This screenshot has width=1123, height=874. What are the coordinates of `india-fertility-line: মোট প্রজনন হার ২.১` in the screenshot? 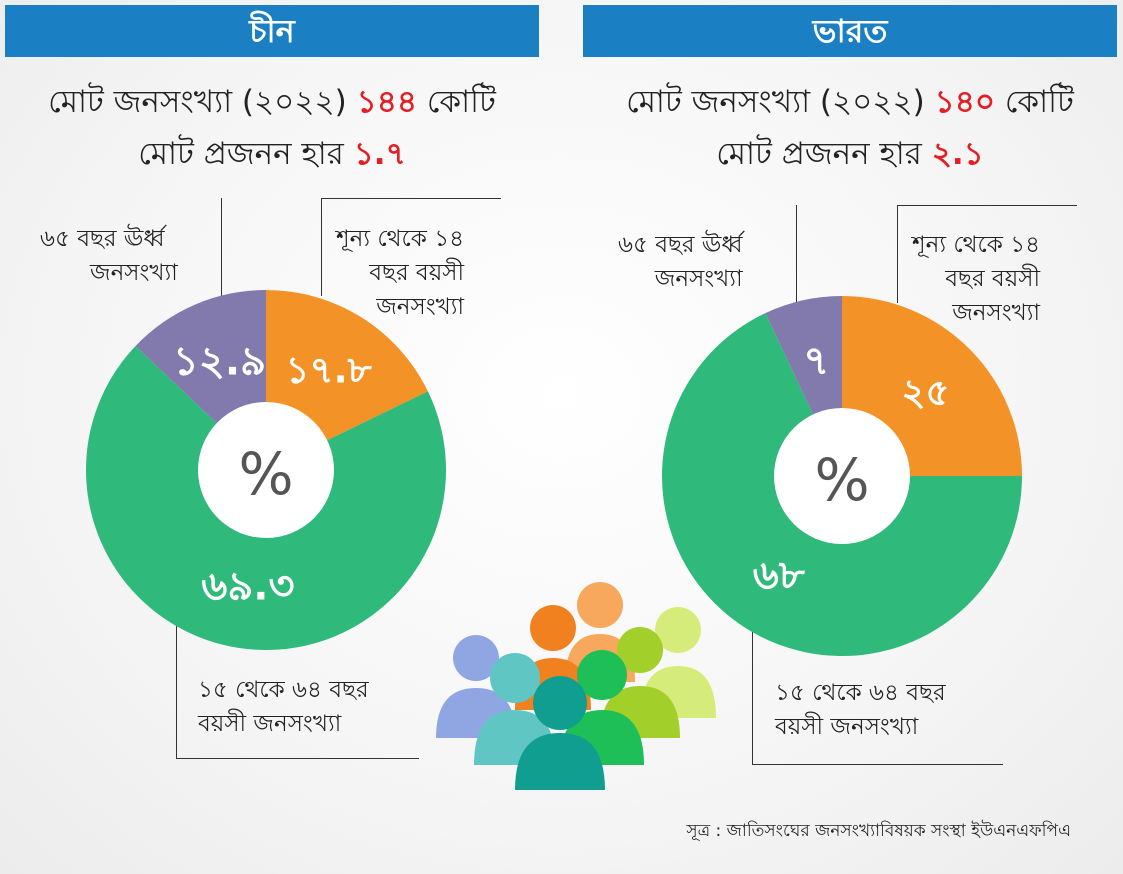 It's located at (850, 154).